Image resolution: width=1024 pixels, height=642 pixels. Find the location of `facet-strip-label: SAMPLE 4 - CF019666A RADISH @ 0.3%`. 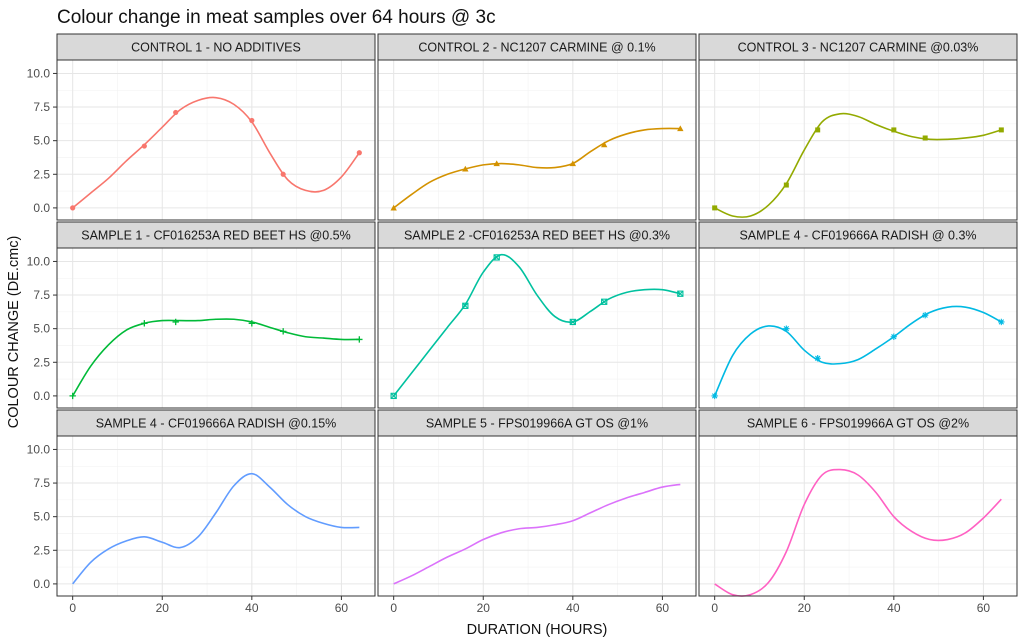

facet-strip-label: SAMPLE 4 - CF019666A RADISH @ 0.3% is located at coordinates (857, 236).